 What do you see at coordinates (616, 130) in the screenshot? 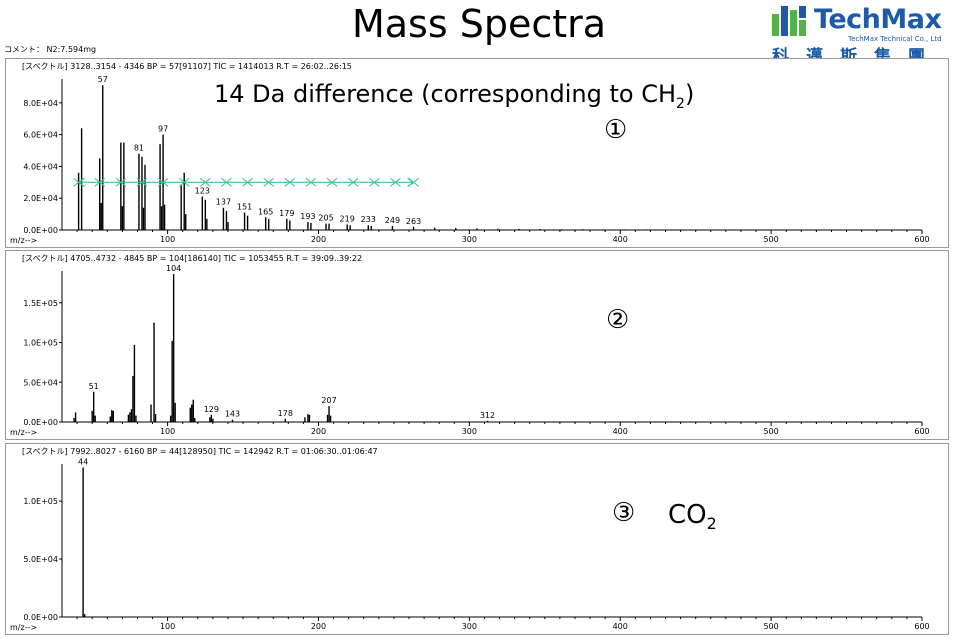
I see `spectrum-1-marker: ①` at bounding box center [616, 130].